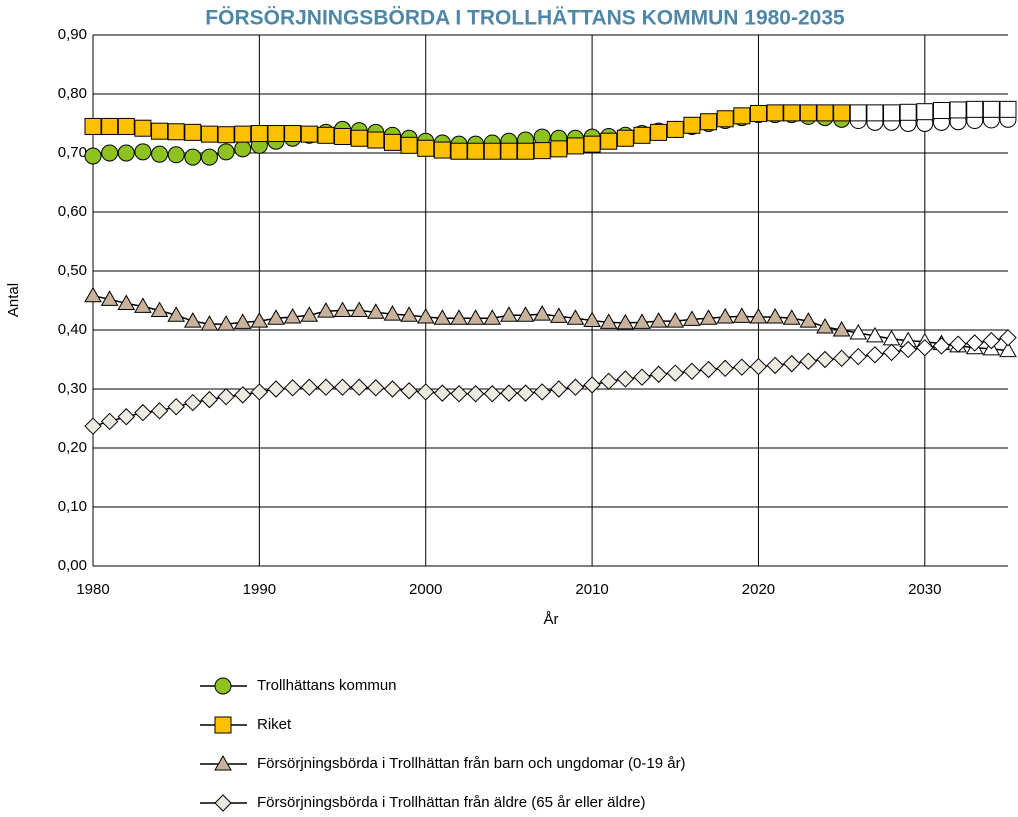 The width and height of the screenshot is (1018, 817). I want to click on x-tick-label: 2010, so click(591, 589).